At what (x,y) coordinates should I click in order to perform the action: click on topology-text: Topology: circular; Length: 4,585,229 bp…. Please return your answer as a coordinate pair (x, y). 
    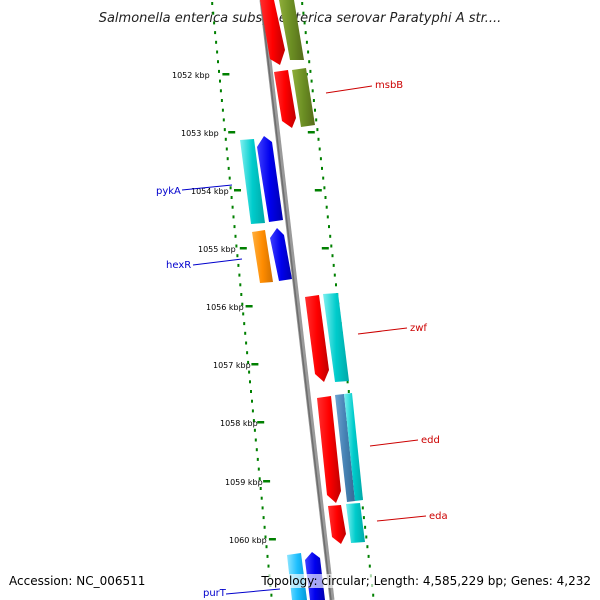
    Looking at the image, I should click on (426, 581).